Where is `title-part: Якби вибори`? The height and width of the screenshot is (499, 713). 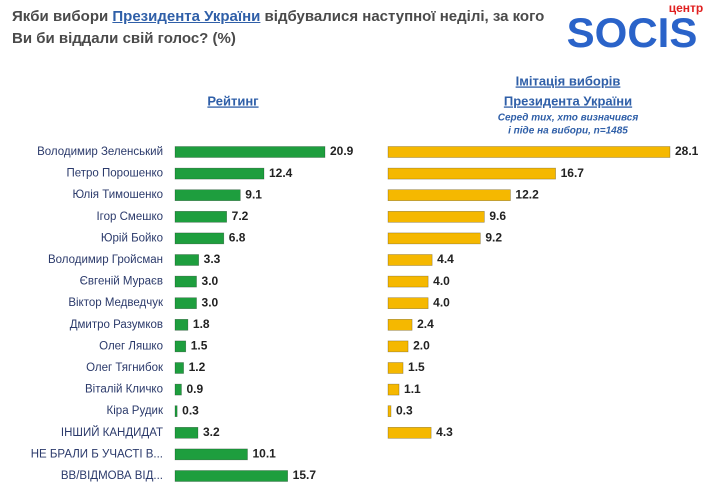 title-part: Якби вибори is located at coordinates (62, 16).